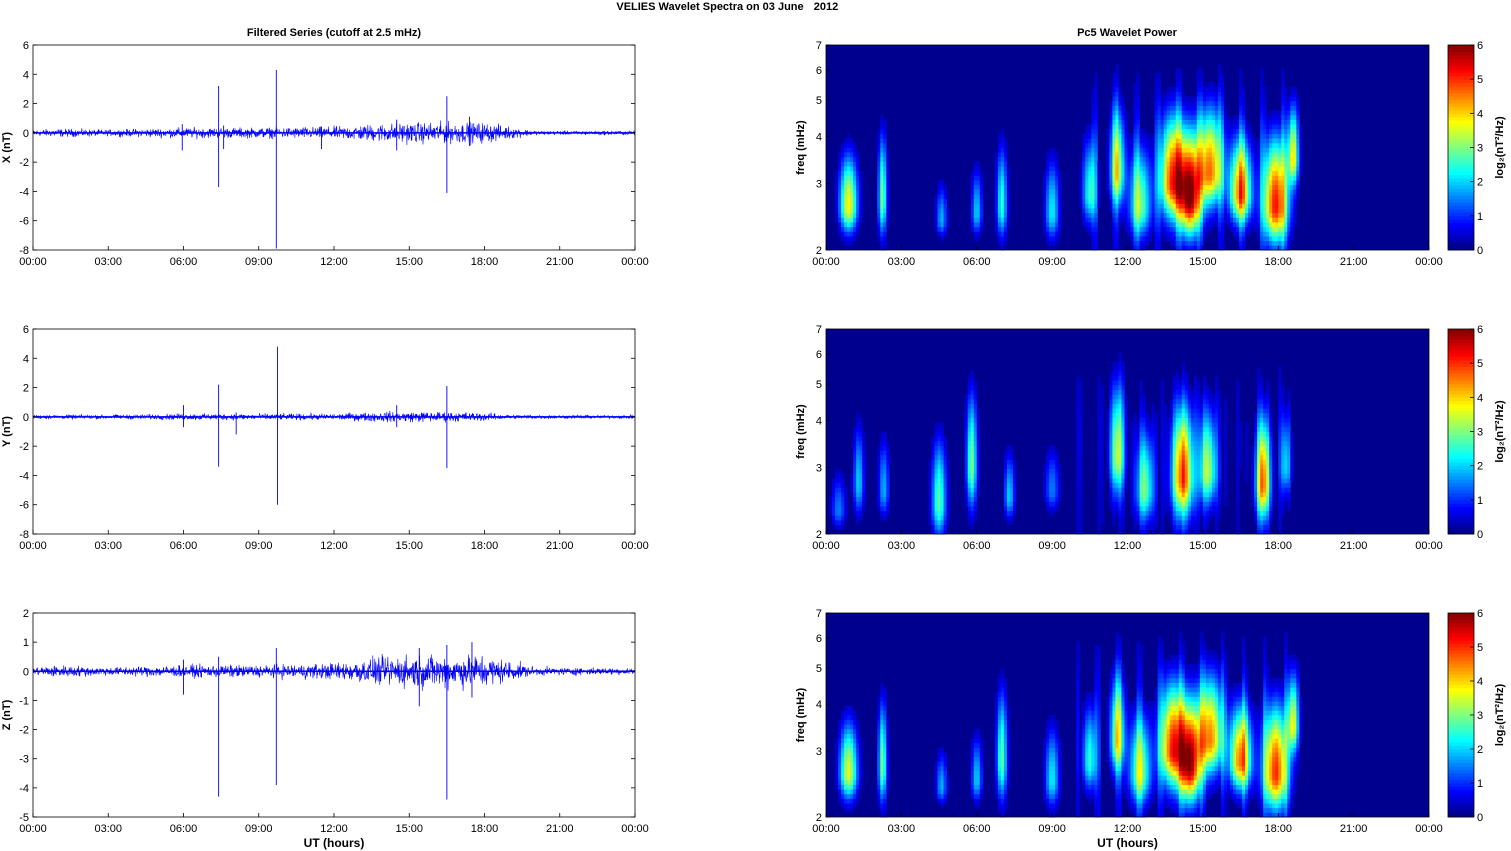  I want to click on y-tick-label: -5, so click(24, 818).